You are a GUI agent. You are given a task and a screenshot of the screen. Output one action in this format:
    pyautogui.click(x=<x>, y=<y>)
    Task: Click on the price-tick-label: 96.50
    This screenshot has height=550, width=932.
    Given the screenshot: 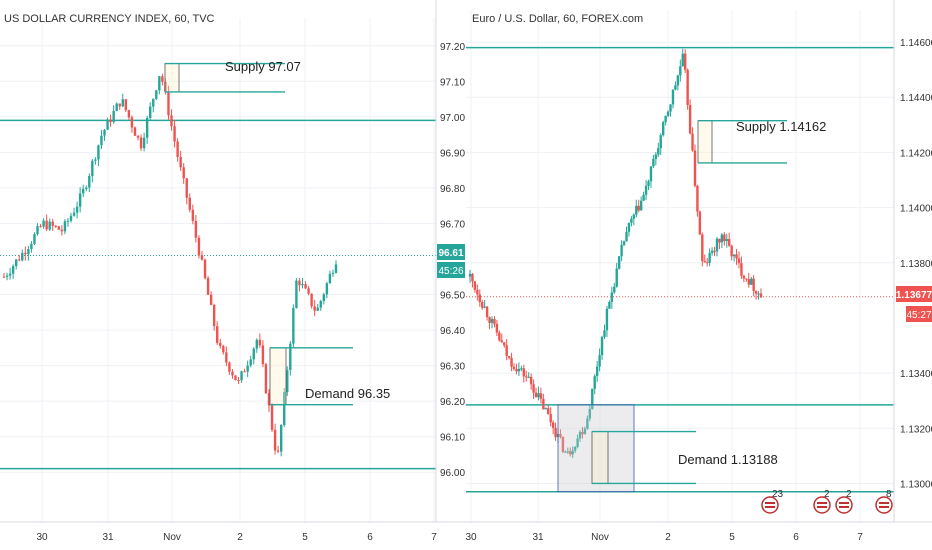 What is the action you would take?
    pyautogui.click(x=452, y=296)
    